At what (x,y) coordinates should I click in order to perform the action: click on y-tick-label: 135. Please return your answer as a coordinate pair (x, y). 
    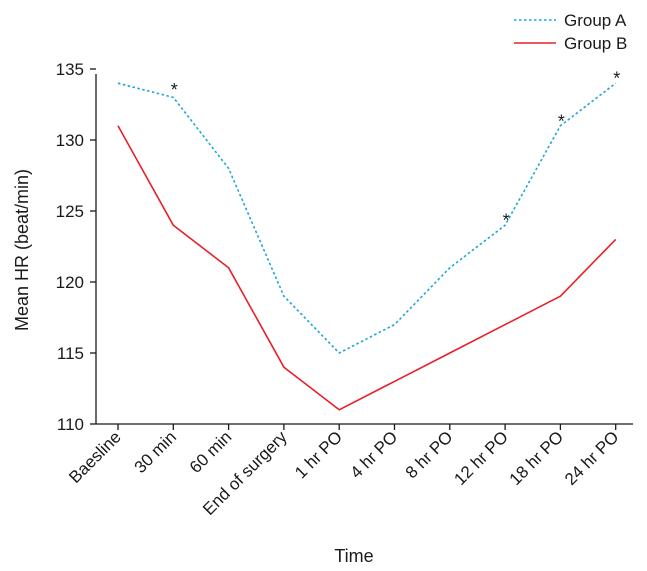
    Looking at the image, I should click on (70, 69).